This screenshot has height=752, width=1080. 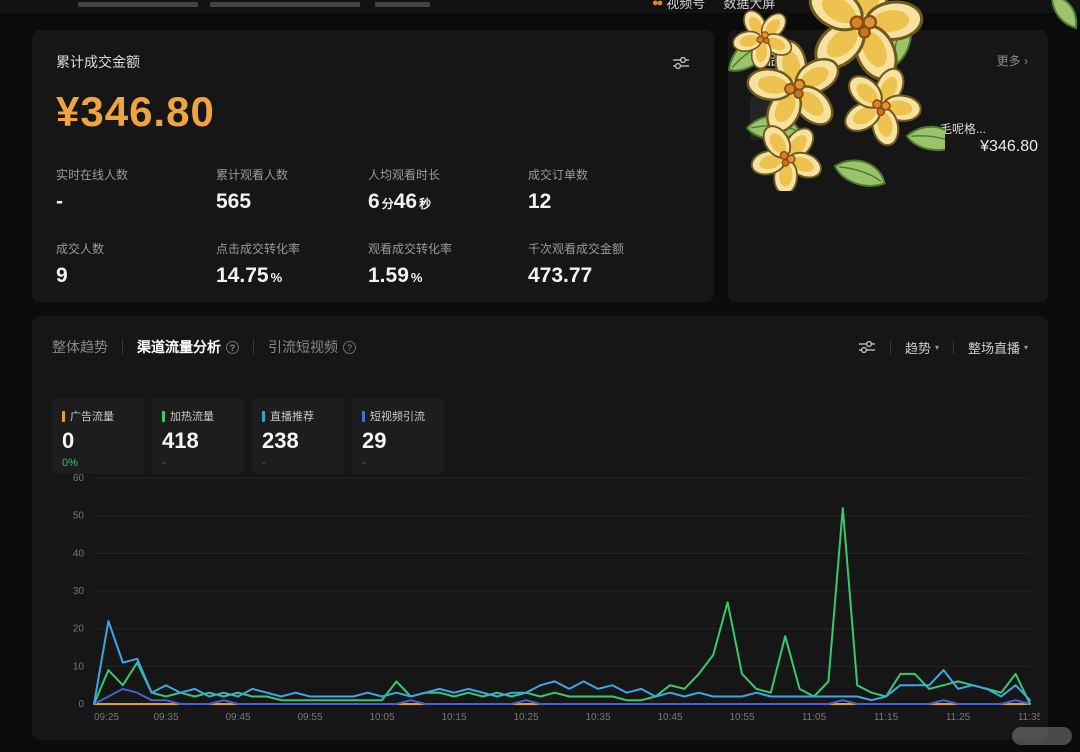 I want to click on trend-dropdown: 趋势 ▾, so click(x=921, y=348).